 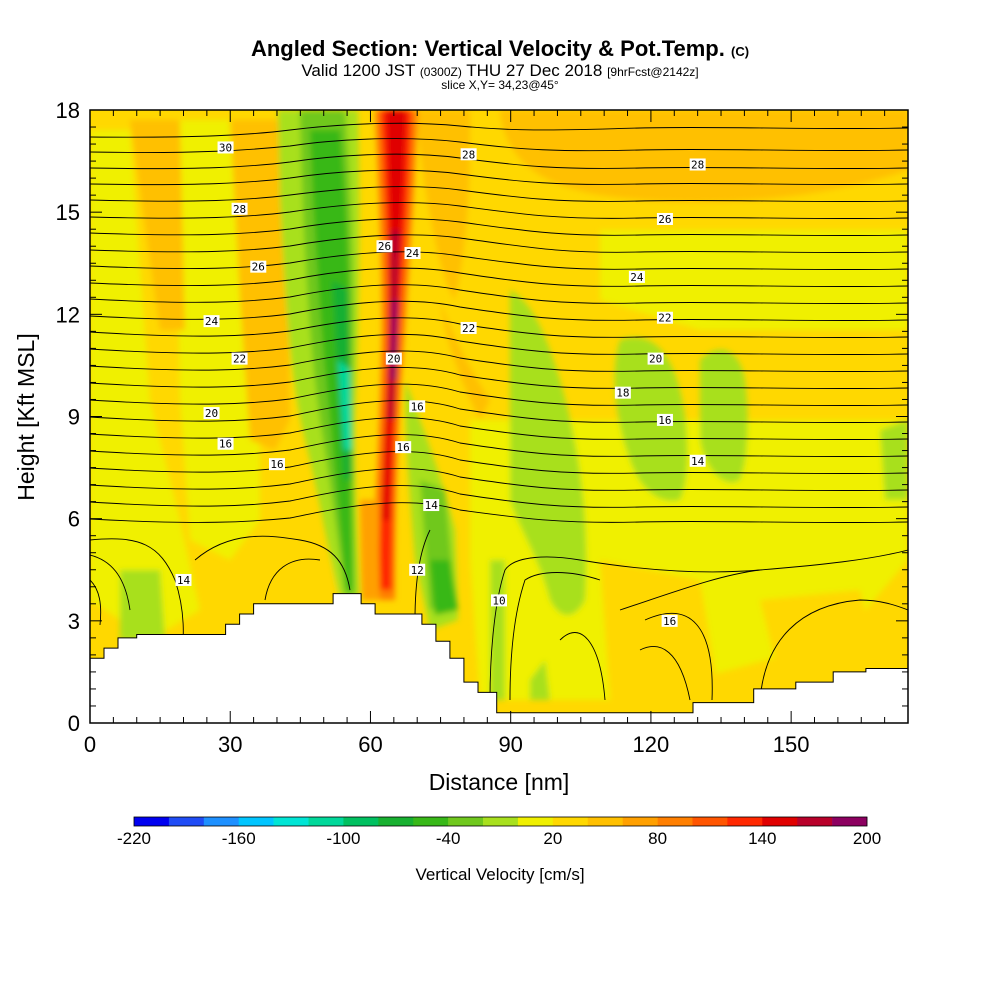 I want to click on colorbar-tick-label: 140, so click(x=762, y=838).